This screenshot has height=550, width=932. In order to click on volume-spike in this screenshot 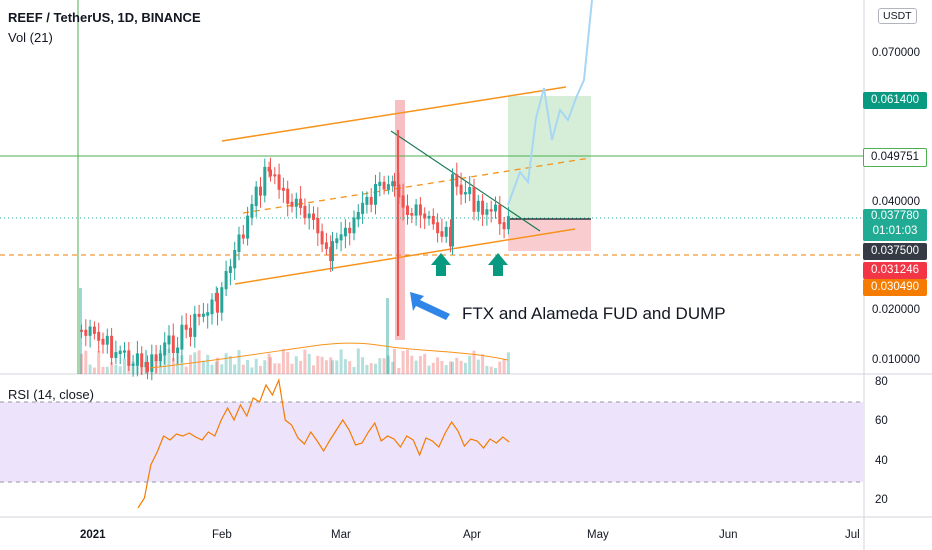, I will do `click(80, 331)`.